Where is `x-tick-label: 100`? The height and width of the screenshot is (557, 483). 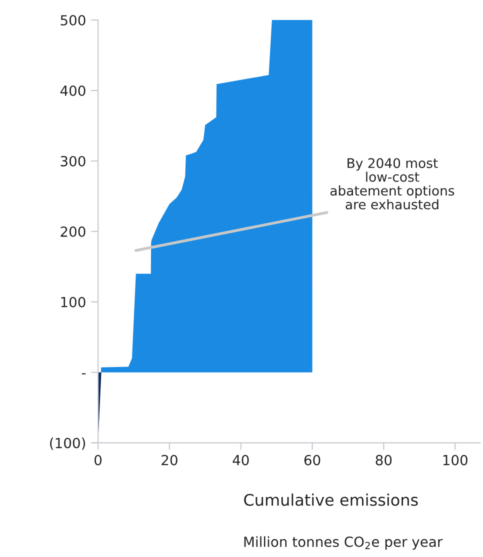
x-tick-label: 100 is located at coordinates (455, 460).